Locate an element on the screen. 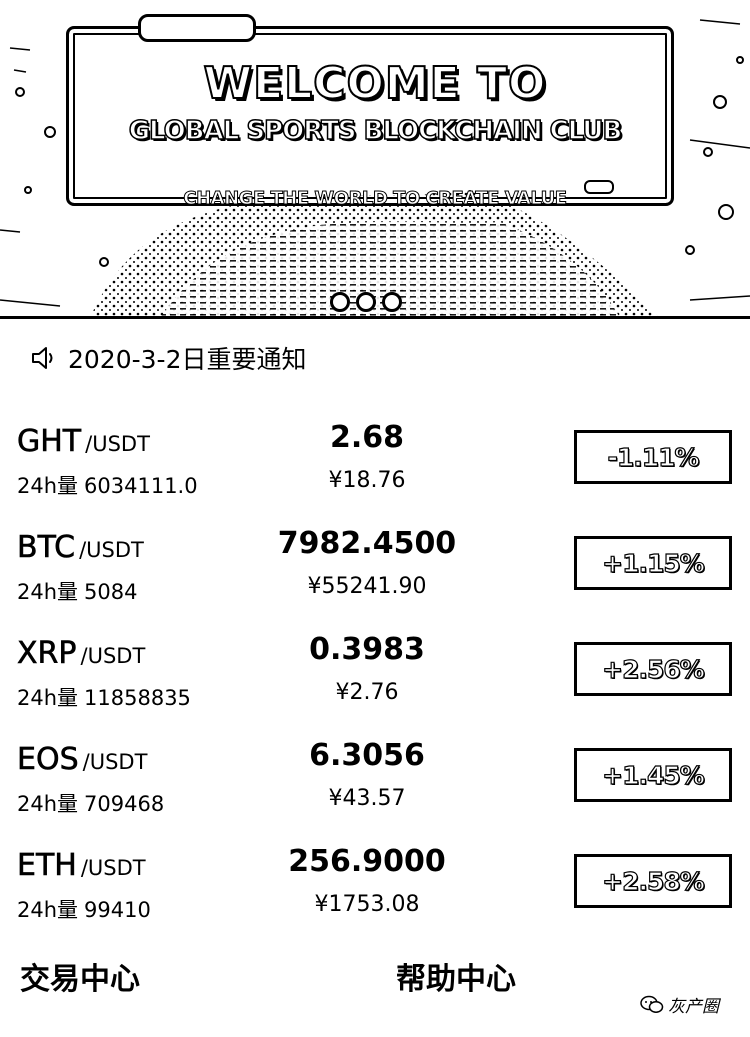 The width and height of the screenshot is (750, 1037). base-currency: EOS is located at coordinates (48, 760).